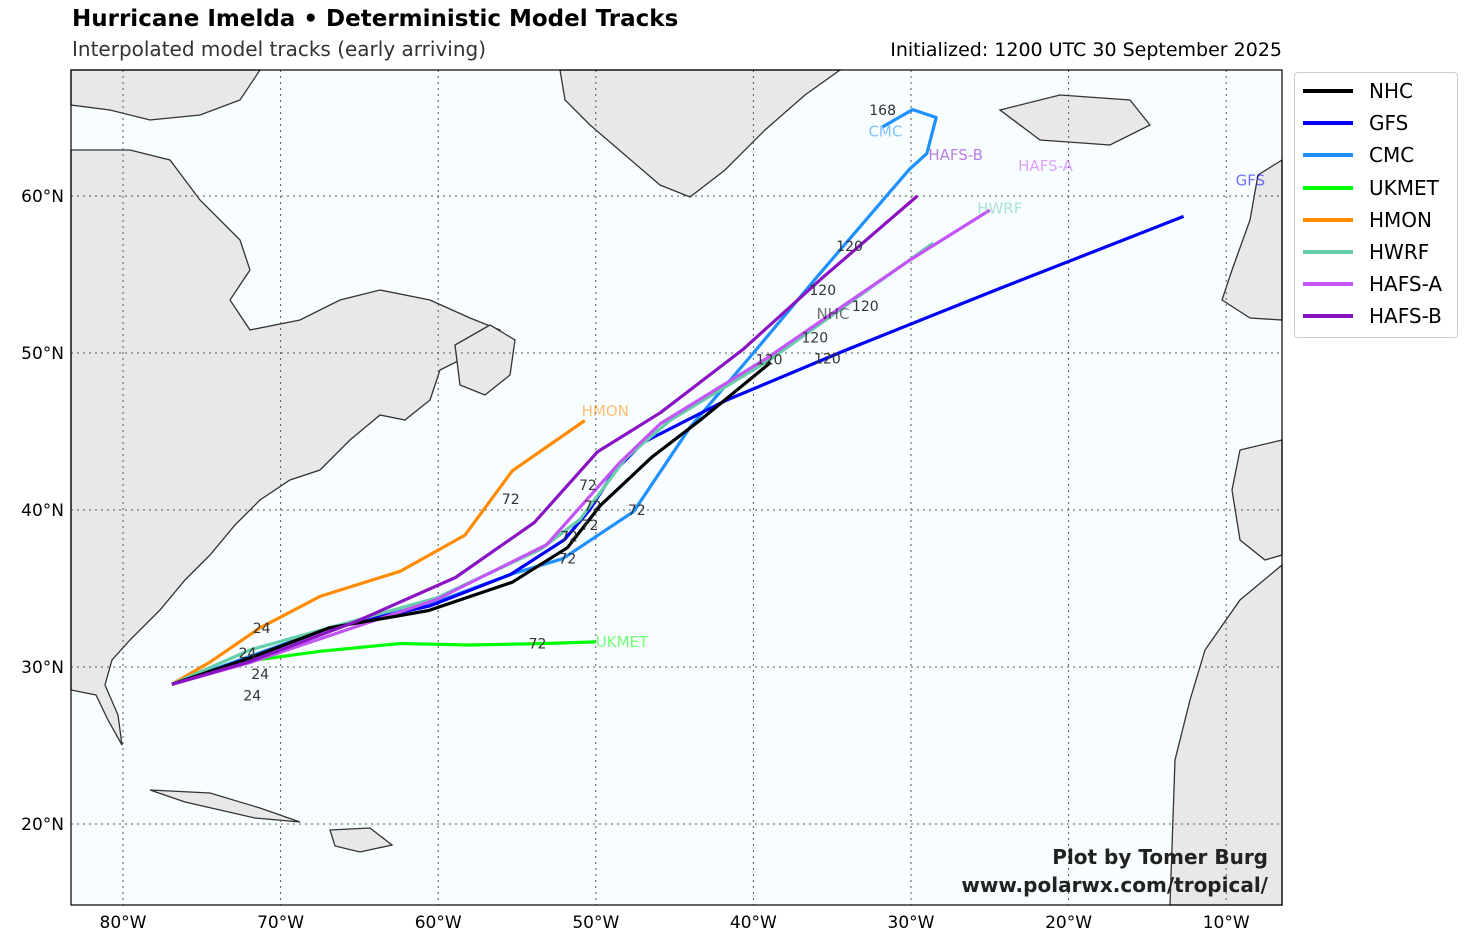 This screenshot has width=1470, height=945. What do you see at coordinates (595, 923) in the screenshot?
I see `x-tick-label: 50°W` at bounding box center [595, 923].